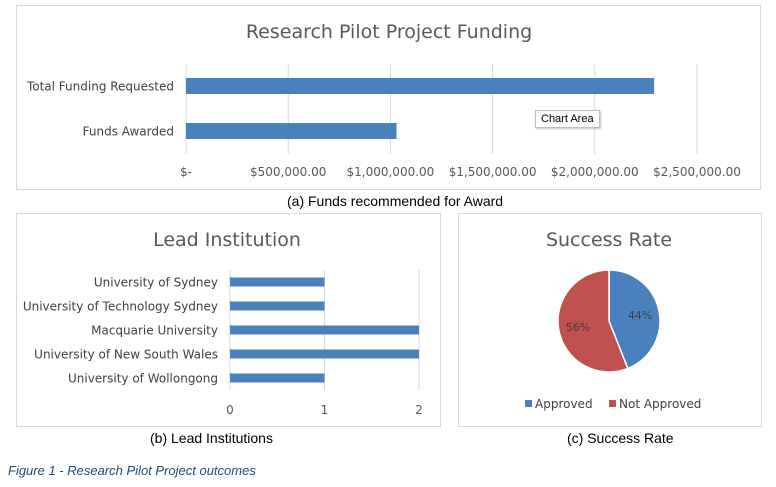  Describe the element at coordinates (211, 438) in the screenshot. I see `caption-b: (b) Lead Institutions` at that location.